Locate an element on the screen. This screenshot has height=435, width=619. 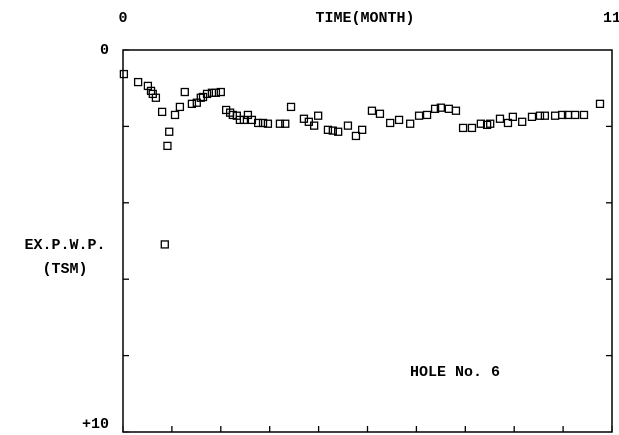
x-tick-label: 0 is located at coordinates (122, 18).